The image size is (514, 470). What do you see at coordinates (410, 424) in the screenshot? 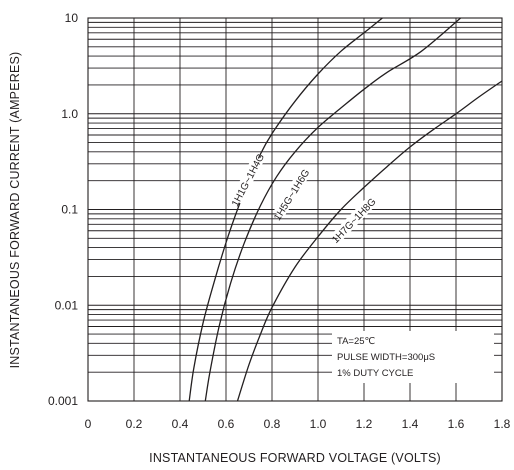
I see `x-tick-label: 1.4` at bounding box center [410, 424].